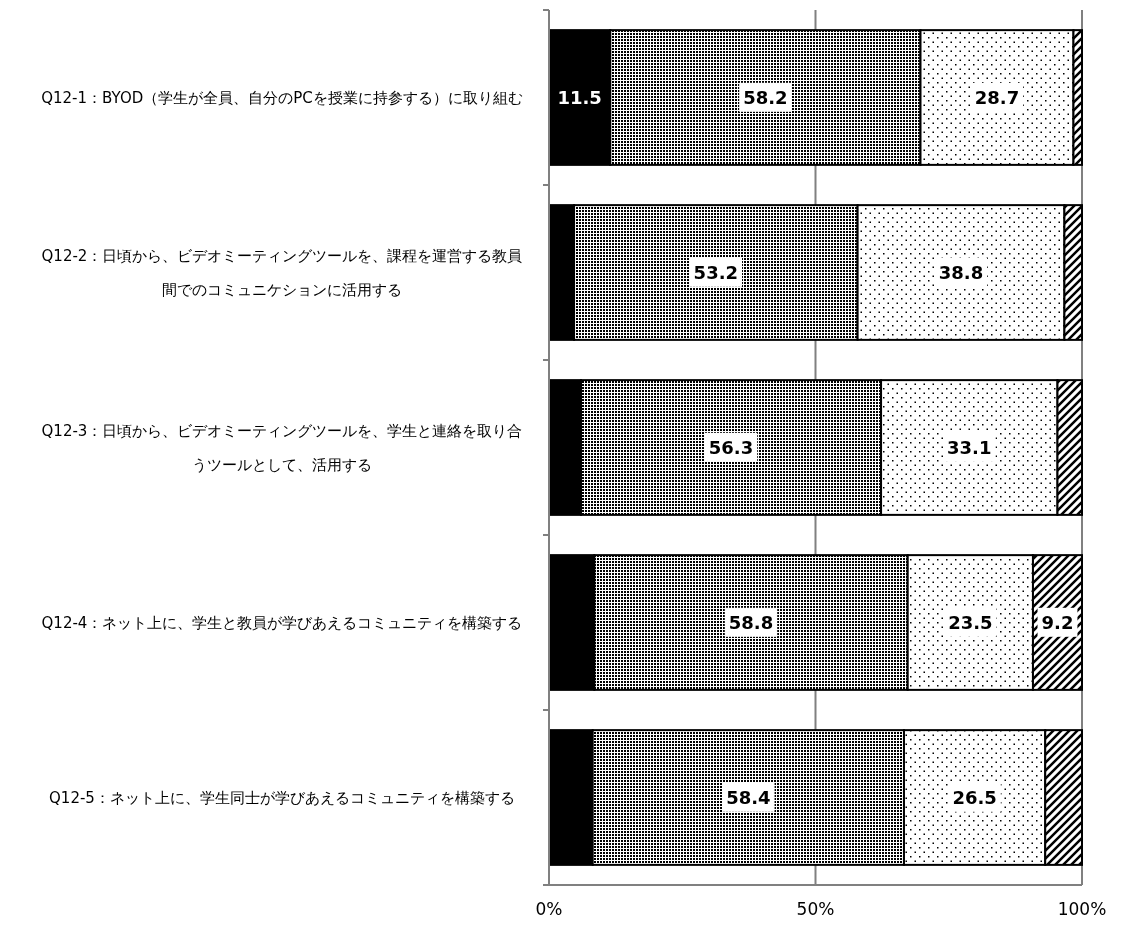 Image resolution: width=1122 pixels, height=928 pixels. Describe the element at coordinates (731, 447) in the screenshot. I see `data-label: 56.3` at that location.